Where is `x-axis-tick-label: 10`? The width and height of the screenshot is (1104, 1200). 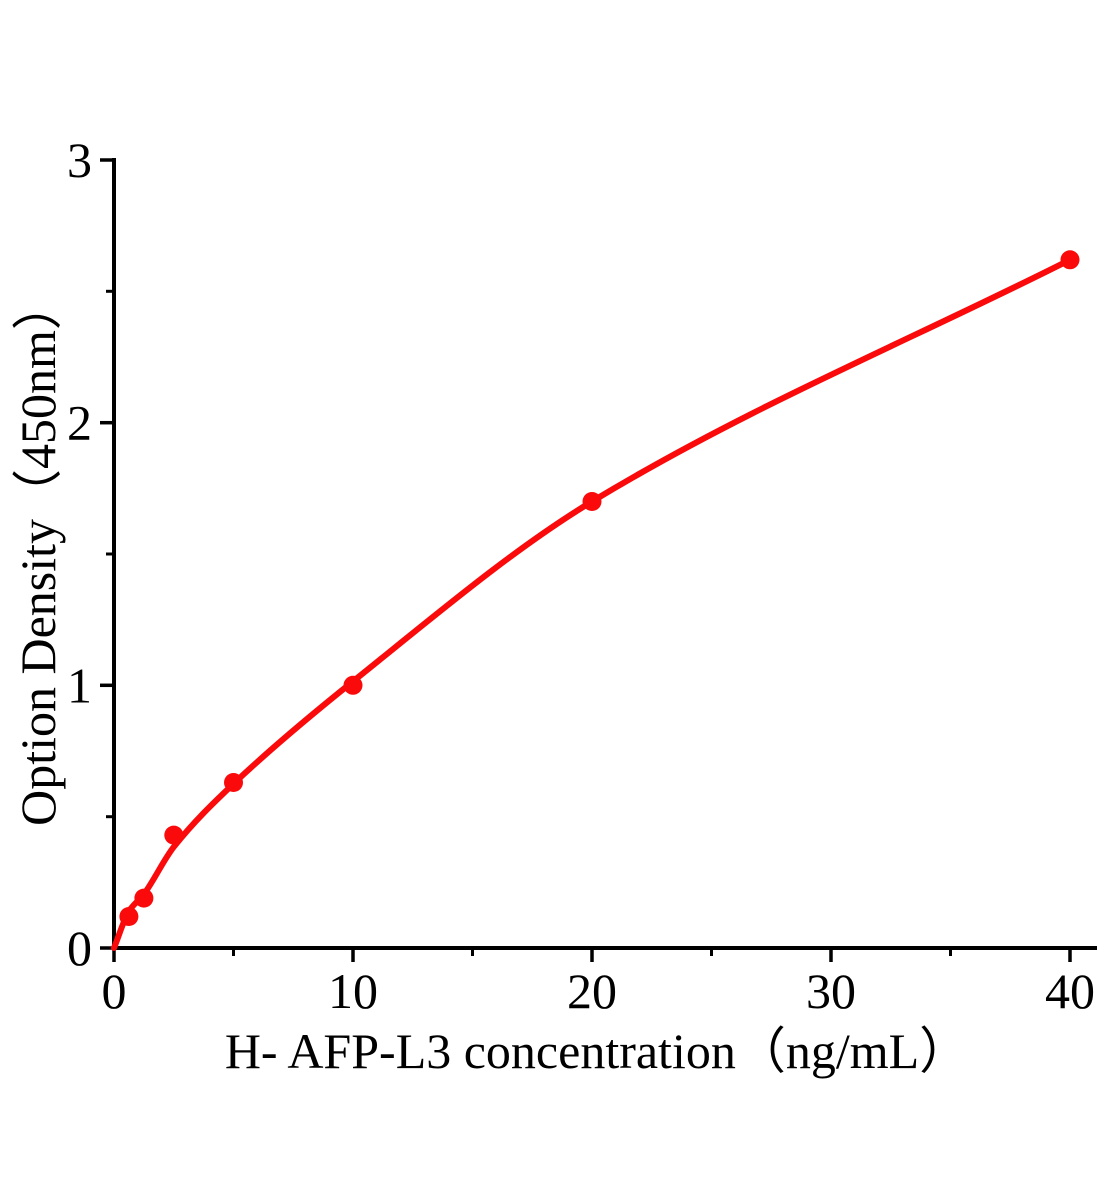
x-axis-tick-label: 10 is located at coordinates (353, 991).